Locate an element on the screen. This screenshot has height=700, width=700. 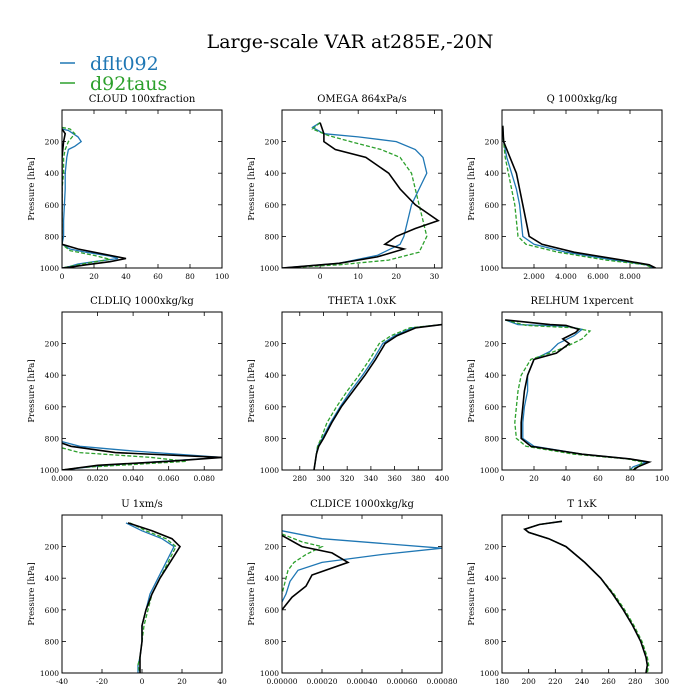
x-tick-label: 0.040 is located at coordinates (133, 478).